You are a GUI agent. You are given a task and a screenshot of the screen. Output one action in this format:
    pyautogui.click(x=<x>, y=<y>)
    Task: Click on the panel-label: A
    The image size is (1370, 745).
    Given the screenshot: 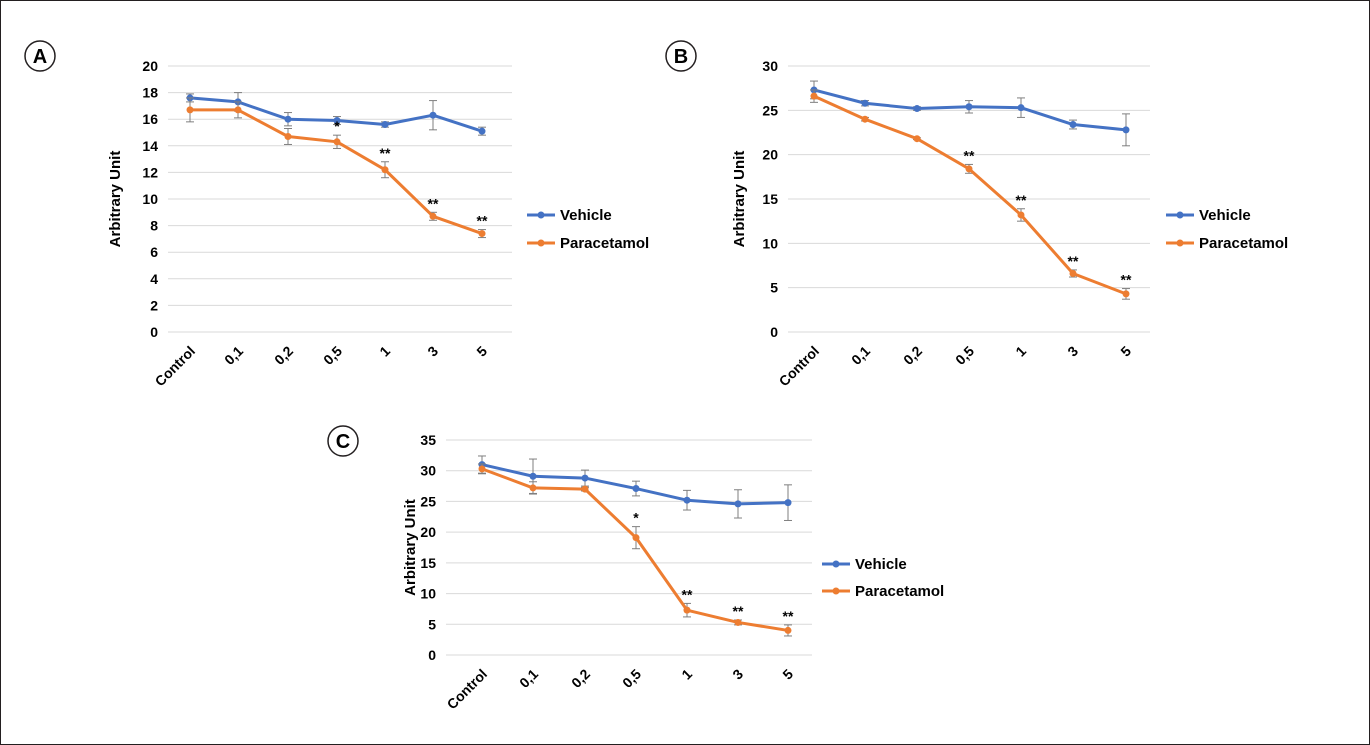 What is the action you would take?
    pyautogui.click(x=40, y=57)
    